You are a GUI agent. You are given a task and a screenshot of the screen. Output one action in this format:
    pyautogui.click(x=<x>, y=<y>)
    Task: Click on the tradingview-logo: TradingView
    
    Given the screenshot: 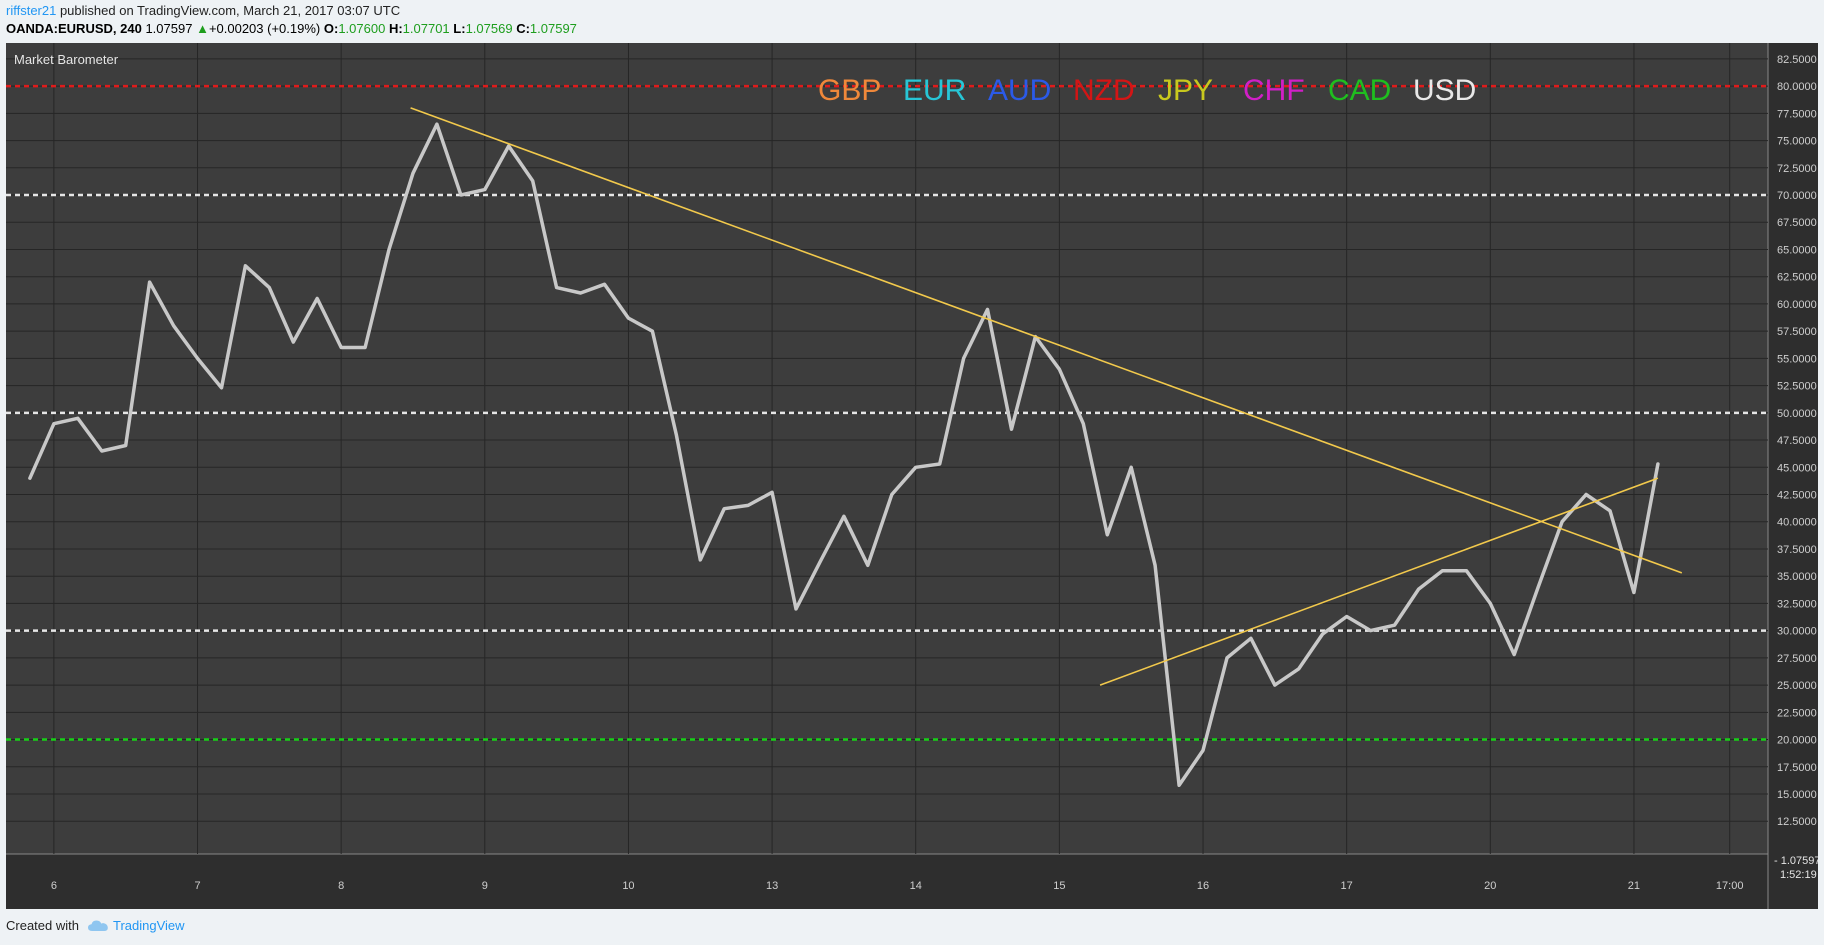 What is the action you would take?
    pyautogui.click(x=136, y=925)
    